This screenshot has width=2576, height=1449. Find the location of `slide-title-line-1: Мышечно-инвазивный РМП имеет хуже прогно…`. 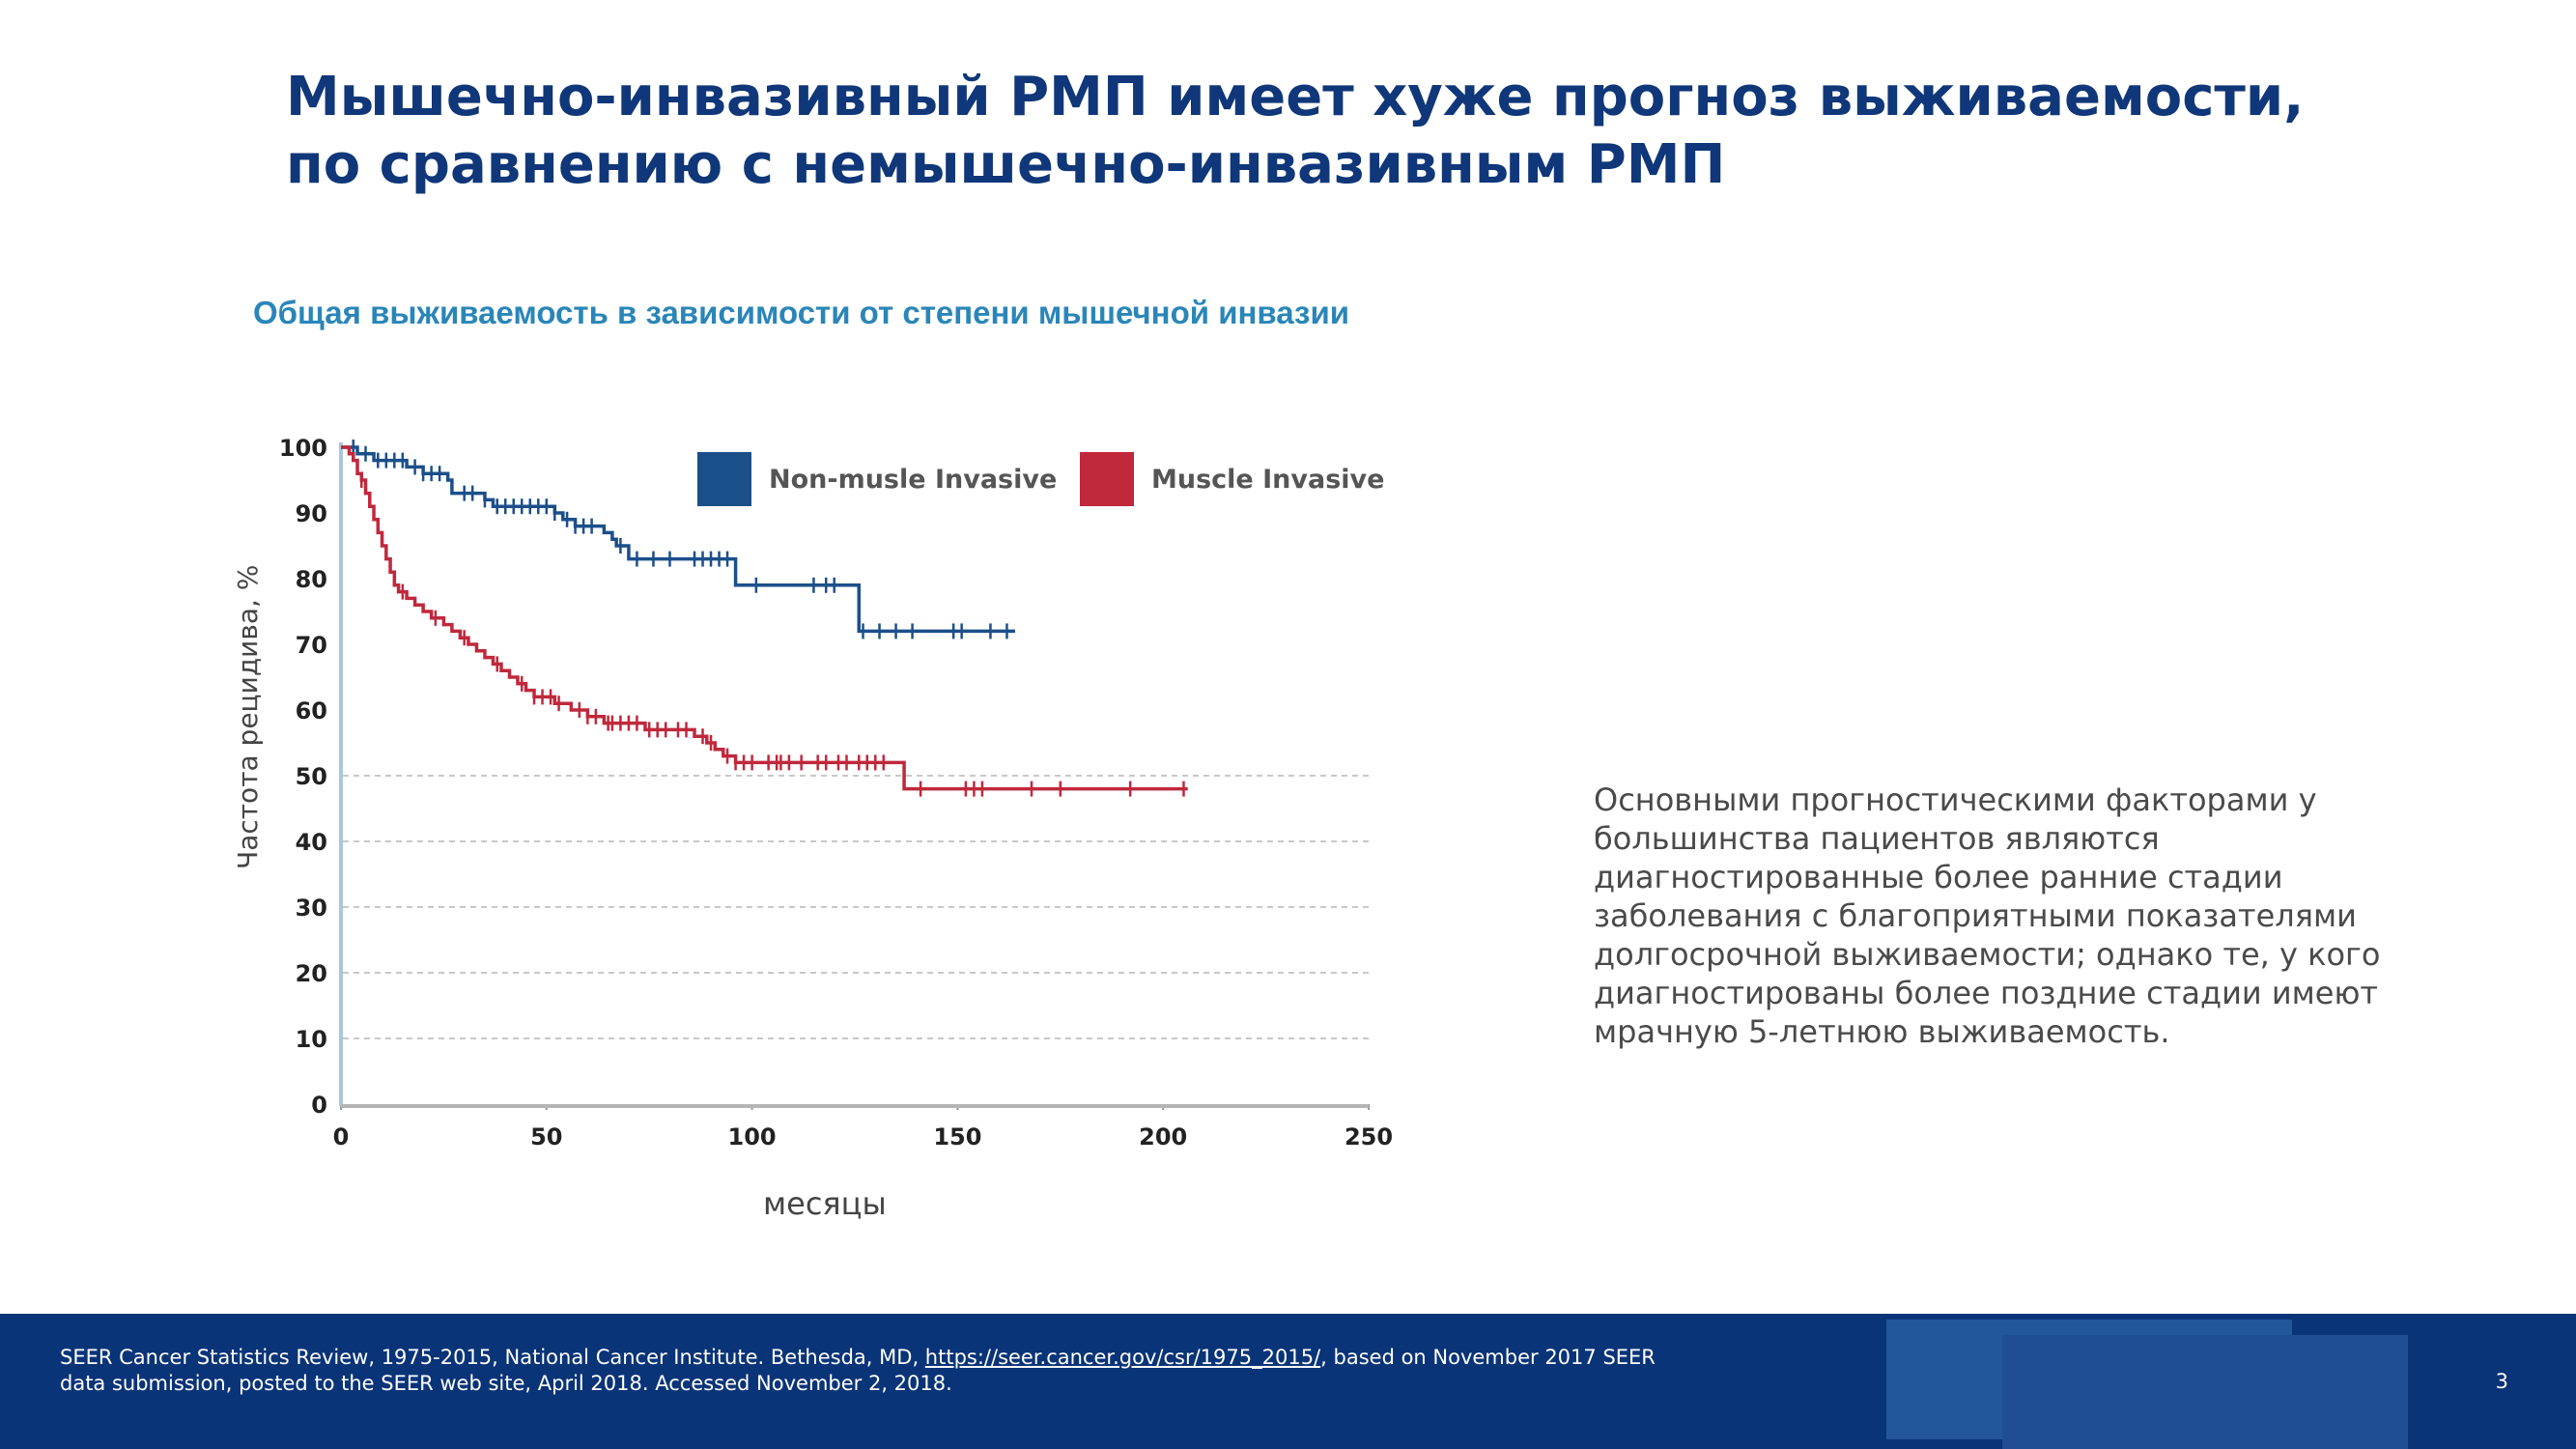

slide-title-line-1: Мышечно-инвазивный РМП имеет хуже прогно… is located at coordinates (1295, 97).